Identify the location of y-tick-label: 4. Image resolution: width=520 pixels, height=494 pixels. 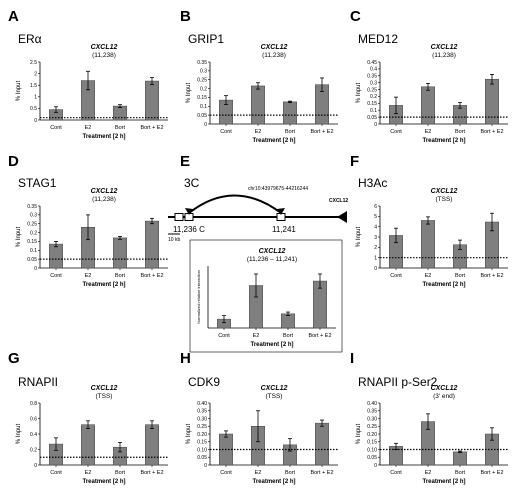
(375, 227).